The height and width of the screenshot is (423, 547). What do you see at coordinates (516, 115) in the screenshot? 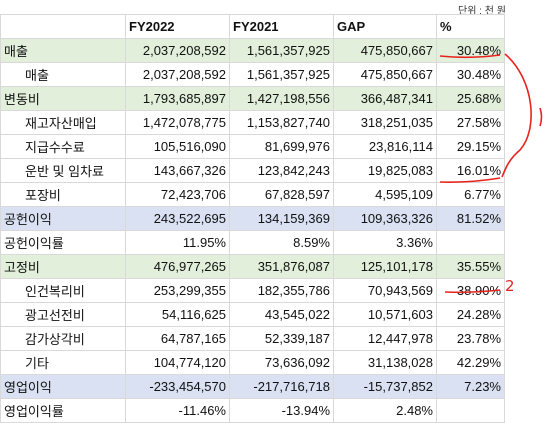
I see `bracket-mark` at bounding box center [516, 115].